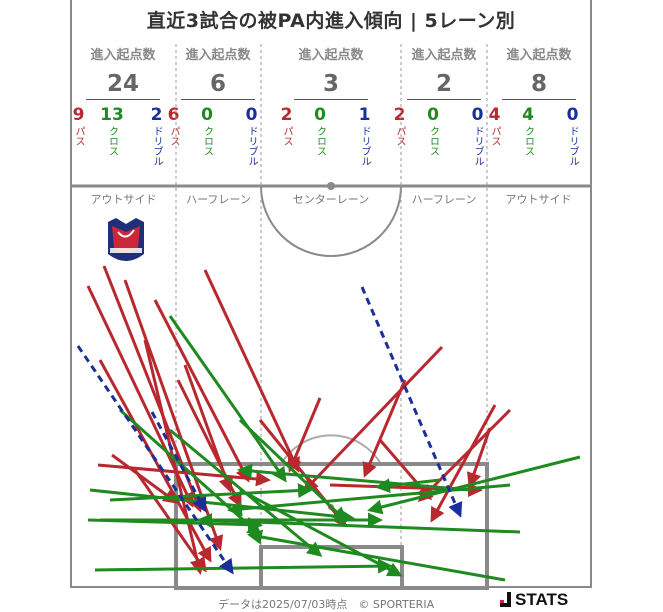  What do you see at coordinates (539, 85) in the screenshot?
I see `lane-total: 8` at bounding box center [539, 85].